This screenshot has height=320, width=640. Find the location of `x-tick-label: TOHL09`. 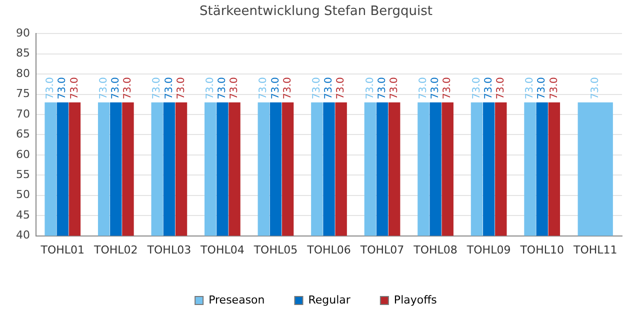

x-tick-label: TOHL09 is located at coordinates (488, 249).